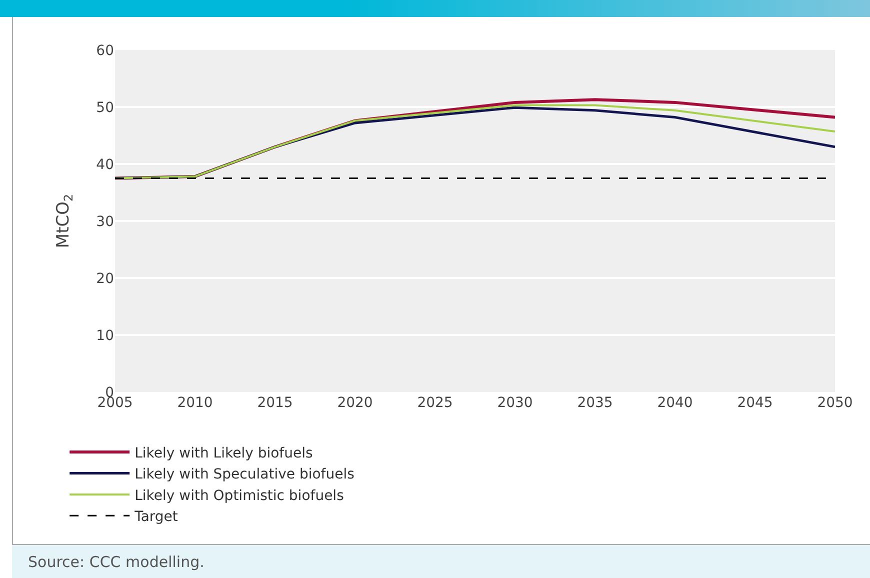  What do you see at coordinates (435, 403) in the screenshot?
I see `x-tick-label: 2025` at bounding box center [435, 403].